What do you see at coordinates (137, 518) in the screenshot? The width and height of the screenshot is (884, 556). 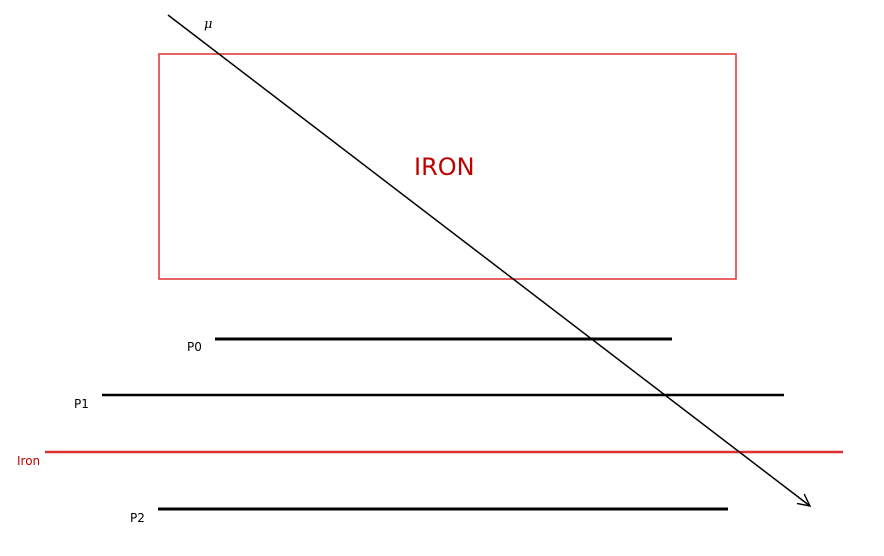 I see `plane-p2-label: P2` at bounding box center [137, 518].